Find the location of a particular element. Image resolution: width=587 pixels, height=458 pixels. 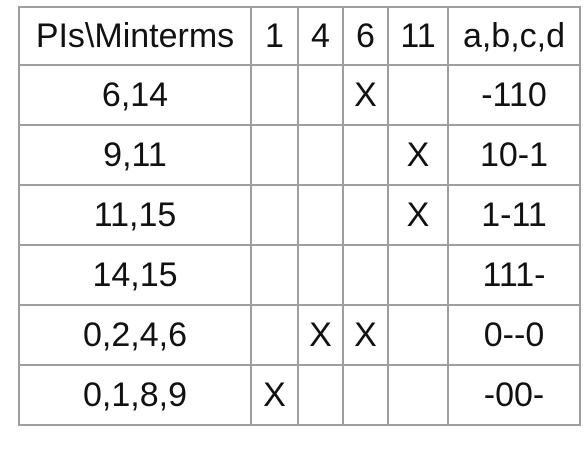

abcd-cell: -110 is located at coordinates (514, 95).